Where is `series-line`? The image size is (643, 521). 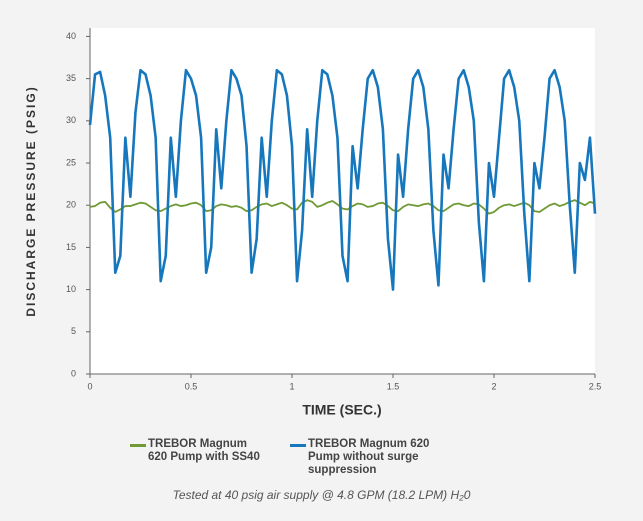 series-line is located at coordinates (342, 207).